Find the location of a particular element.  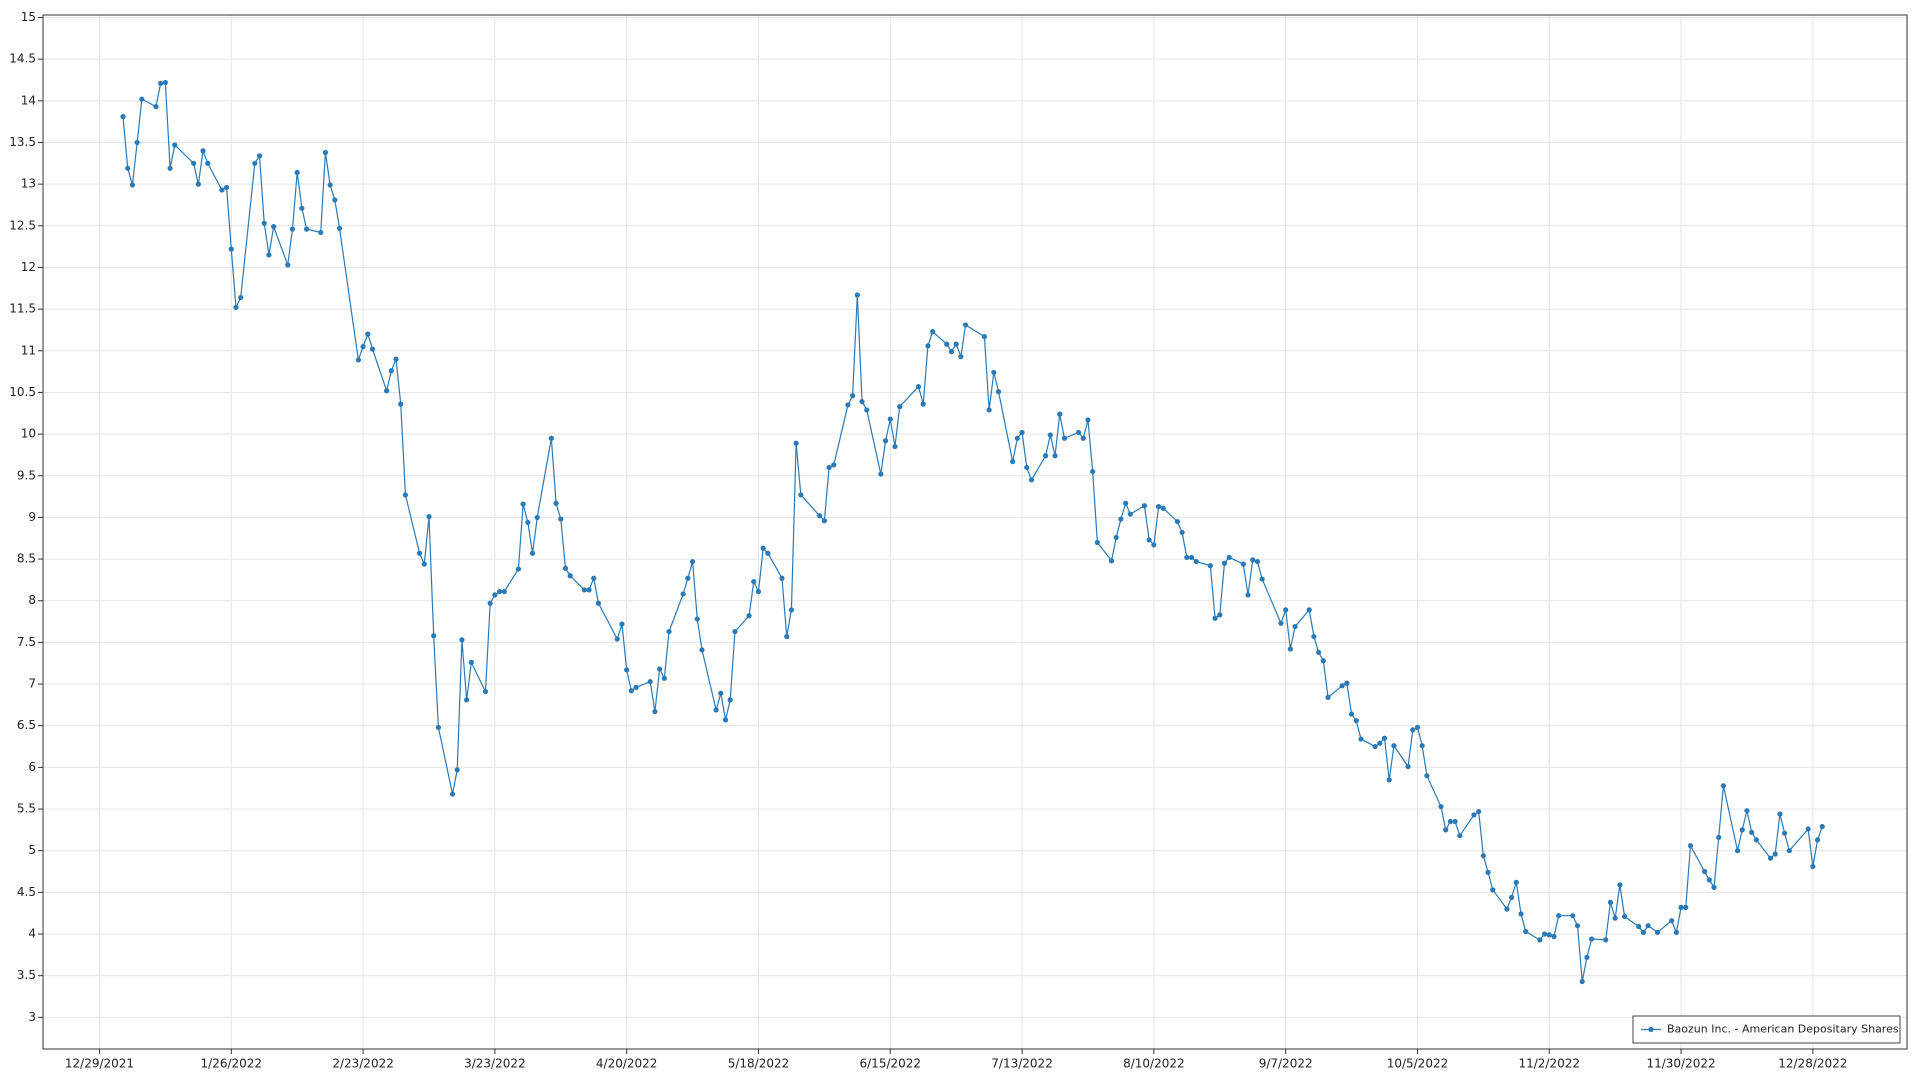

y-tick-label: 7.5 is located at coordinates (26, 642).